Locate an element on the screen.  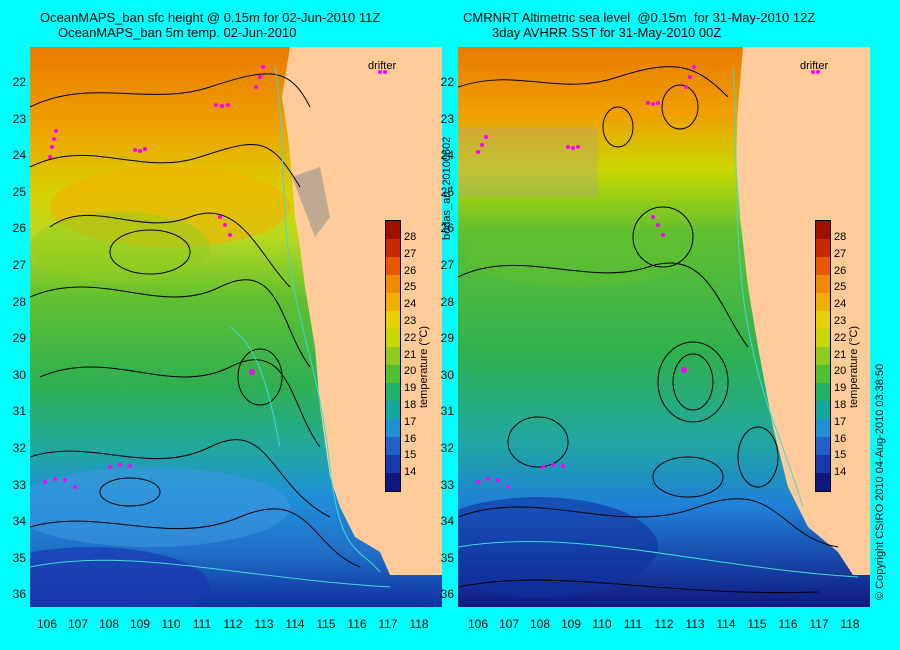
colorbar-tick-16: 16 is located at coordinates (410, 438).